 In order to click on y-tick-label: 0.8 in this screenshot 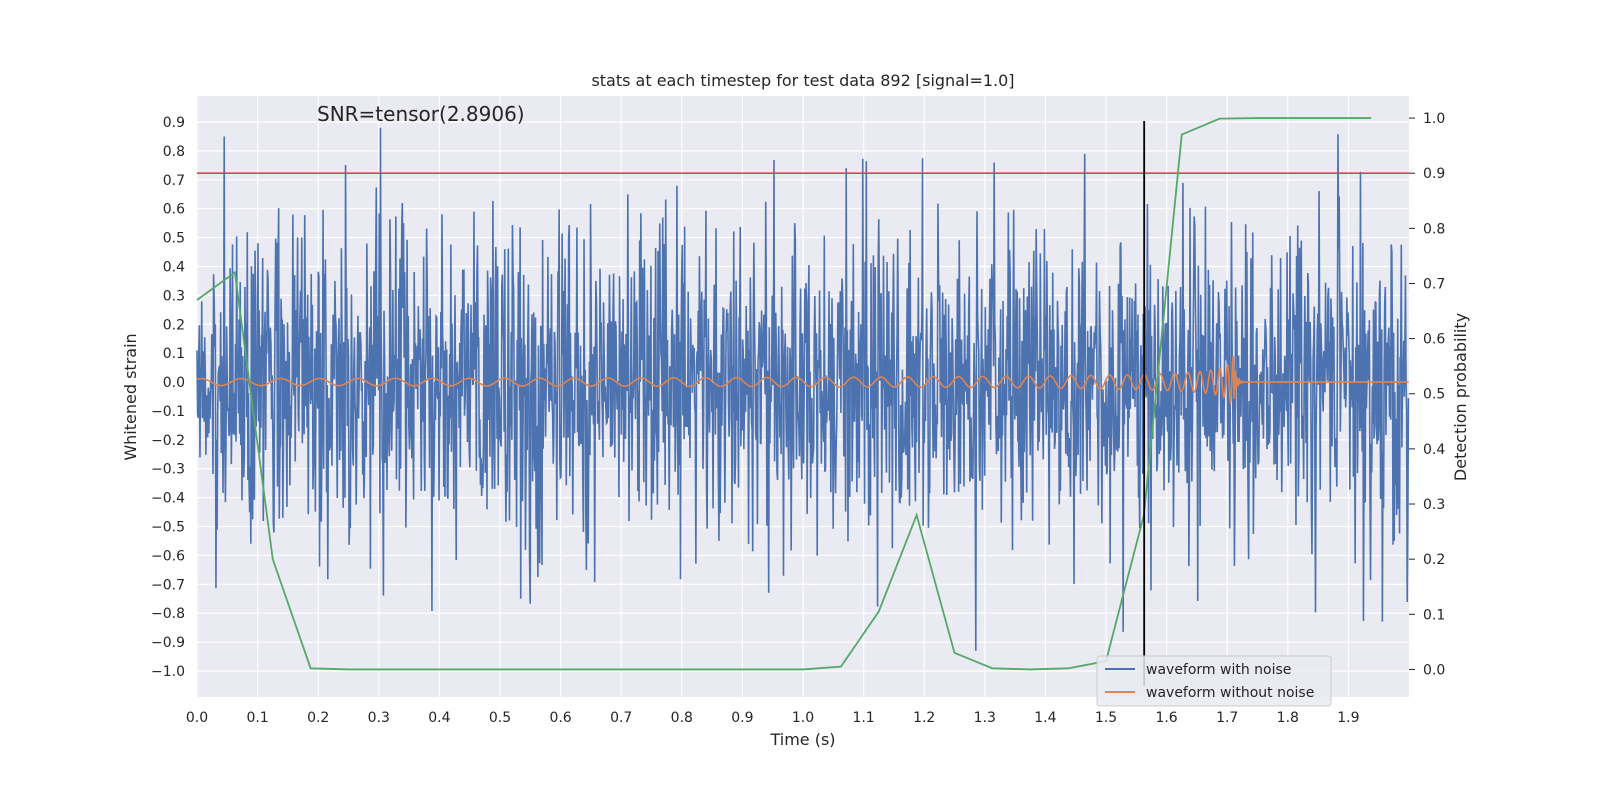, I will do `click(174, 152)`.